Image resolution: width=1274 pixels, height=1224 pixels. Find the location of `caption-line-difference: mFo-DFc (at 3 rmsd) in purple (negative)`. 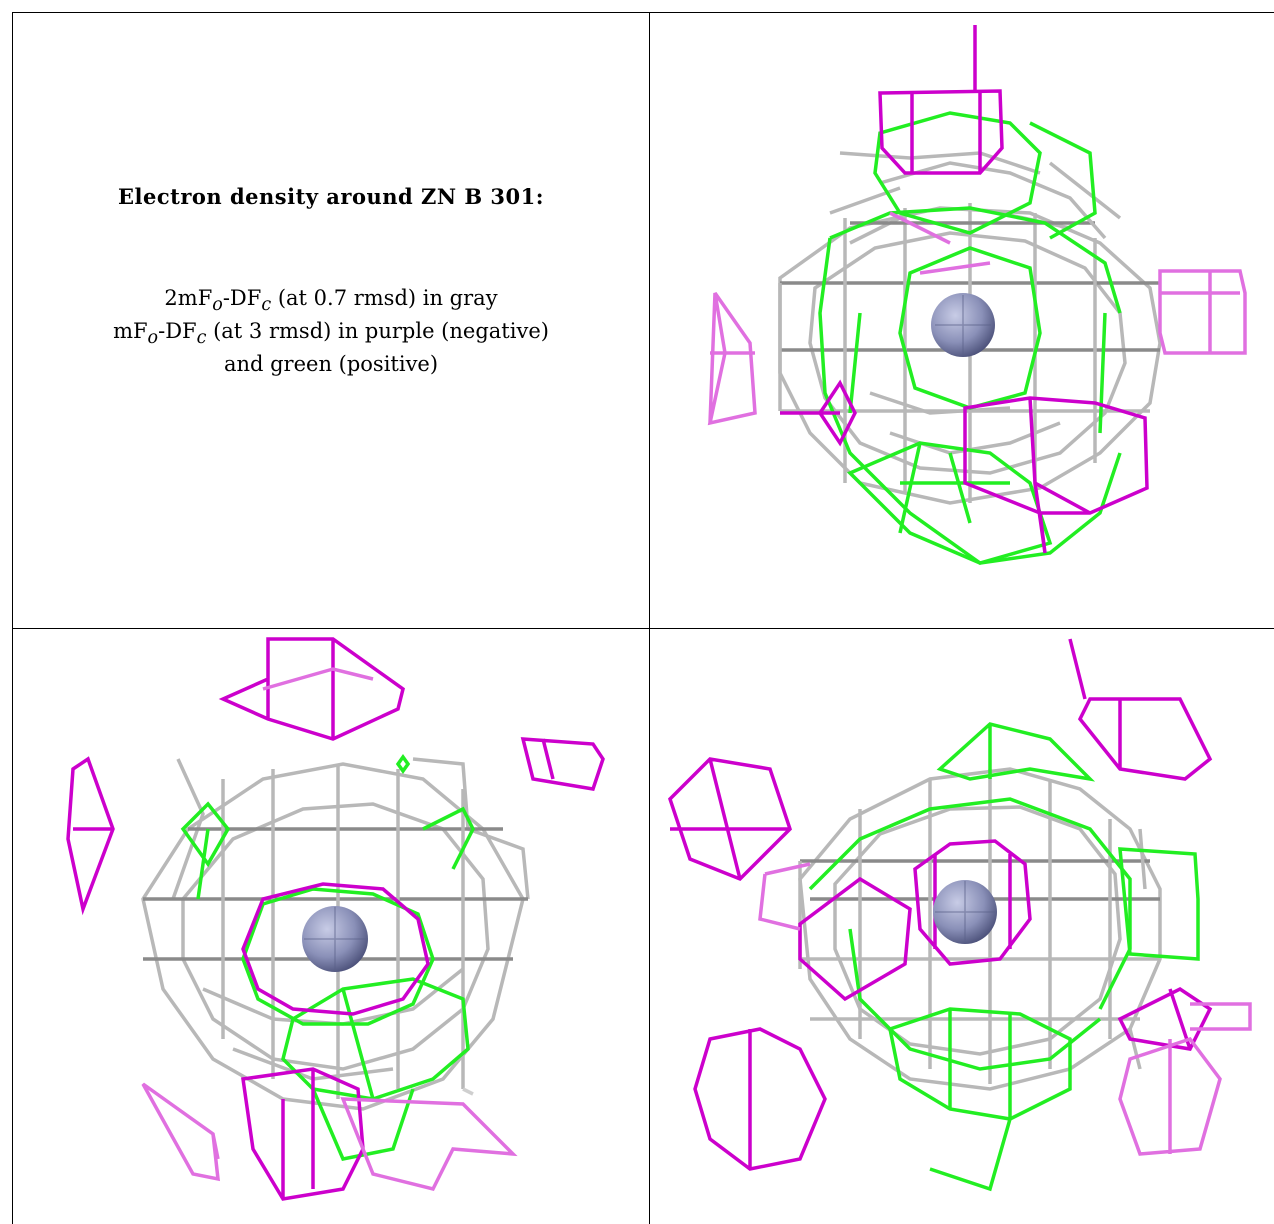

caption-line-difference: mFo-DFc (at 3 rmsd) in purple (negative) is located at coordinates (331, 334).